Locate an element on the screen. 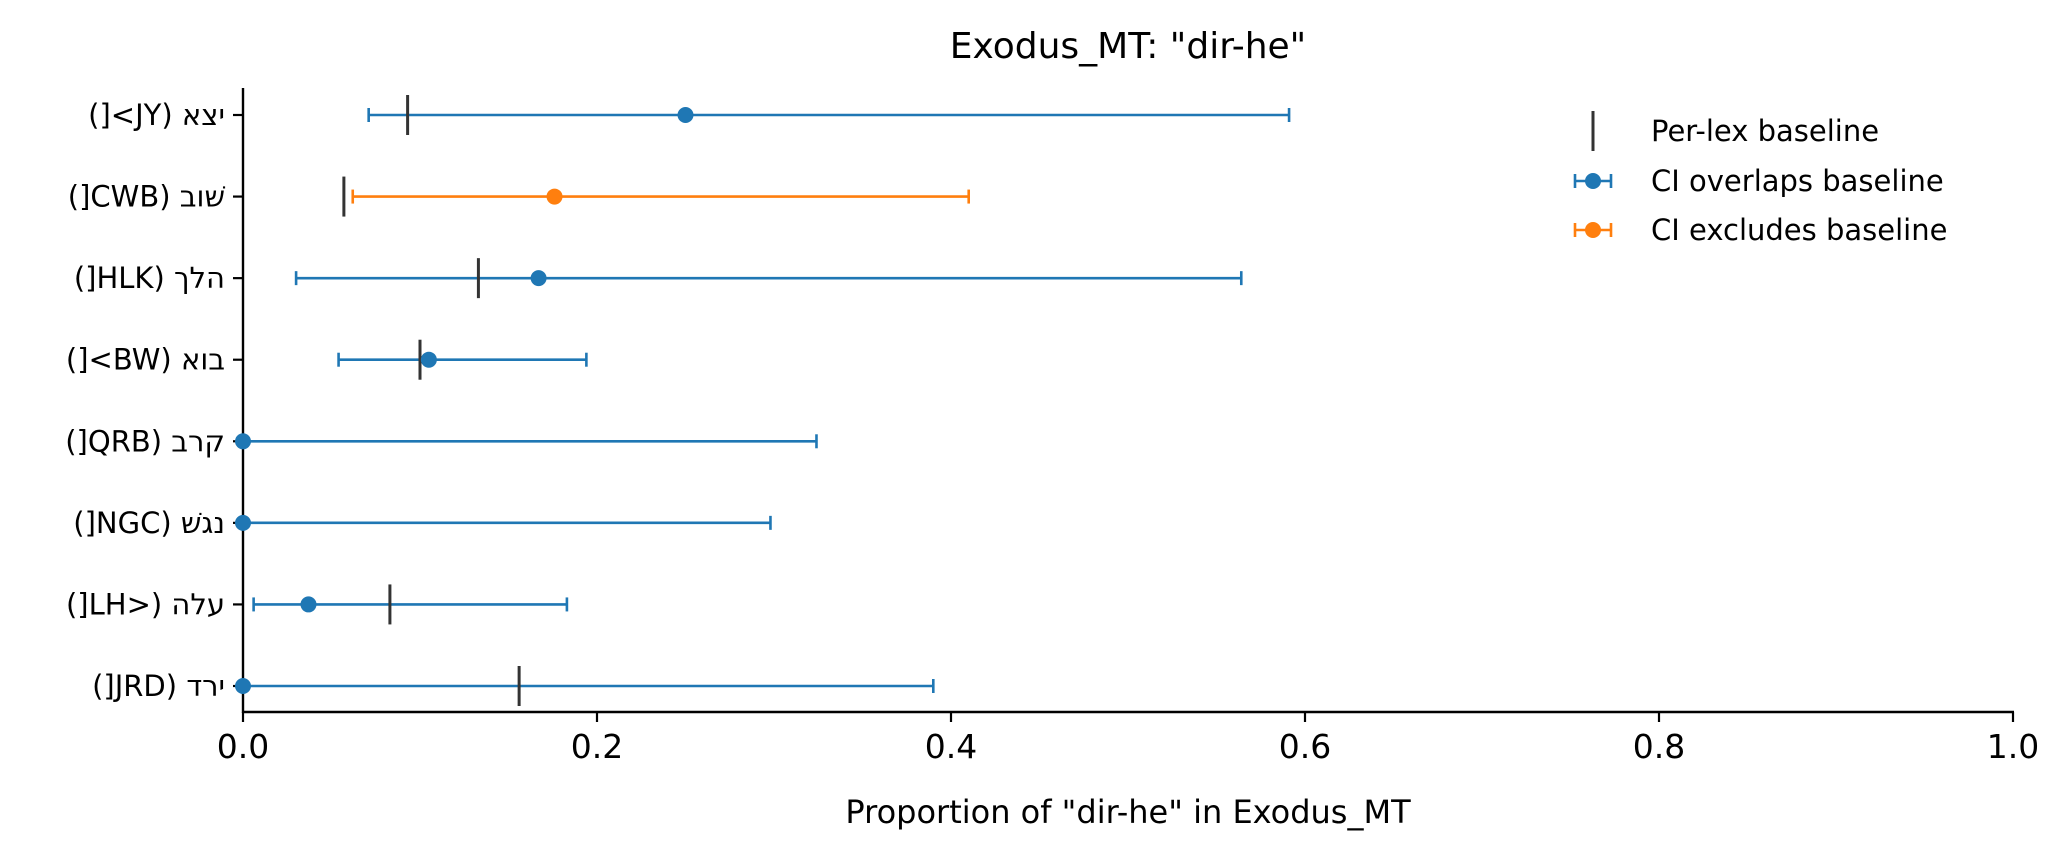 This screenshot has width=2069, height=864. y-tick-label: קרב (QRB[) is located at coordinates (145, 441).